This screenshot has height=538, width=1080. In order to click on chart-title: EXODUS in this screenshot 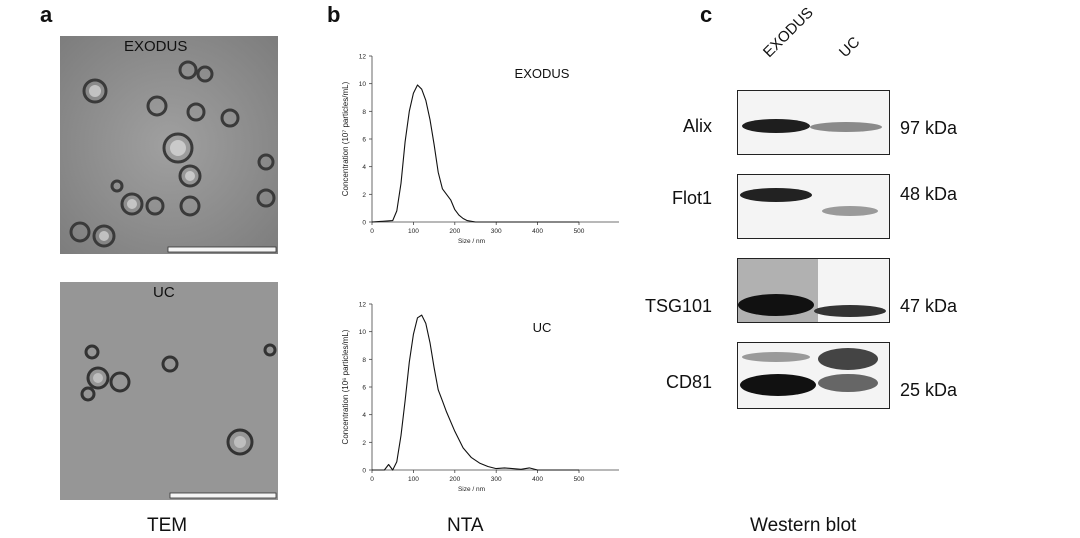, I will do `click(542, 73)`.